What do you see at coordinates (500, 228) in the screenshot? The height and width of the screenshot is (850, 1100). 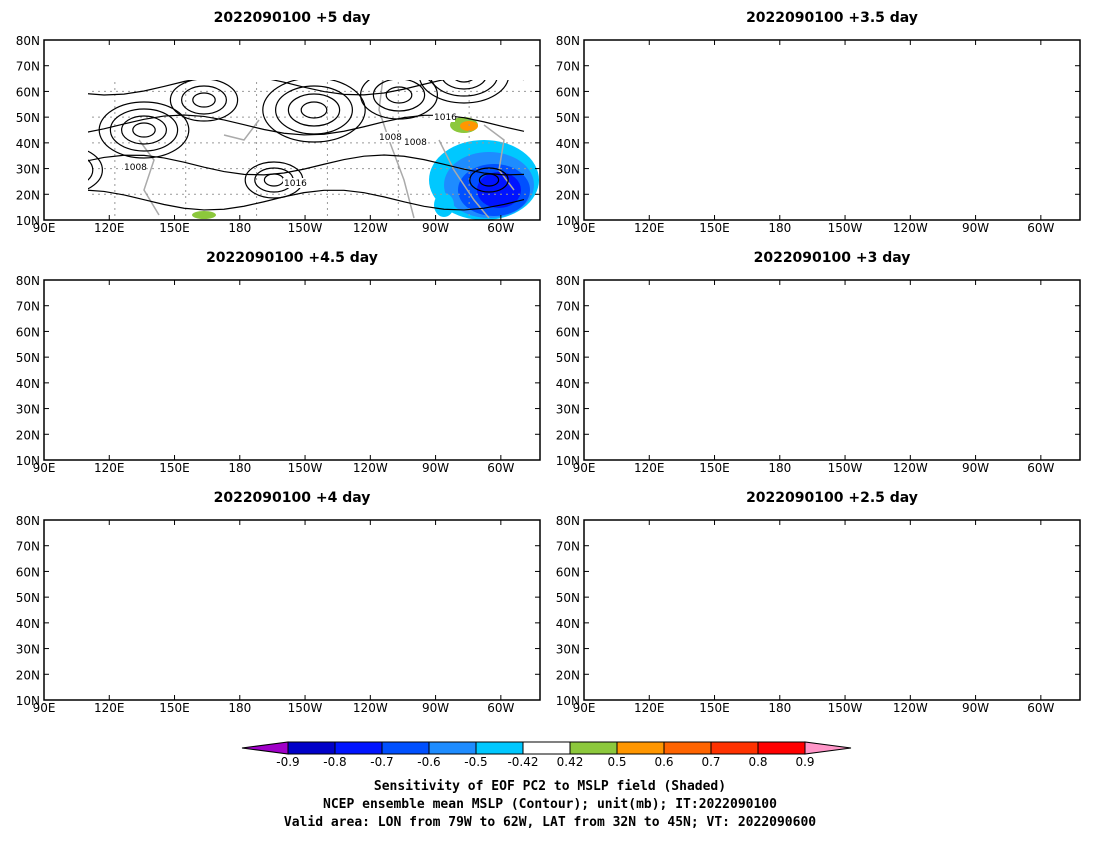 I see `lon-tick-label: 60W` at bounding box center [500, 228].